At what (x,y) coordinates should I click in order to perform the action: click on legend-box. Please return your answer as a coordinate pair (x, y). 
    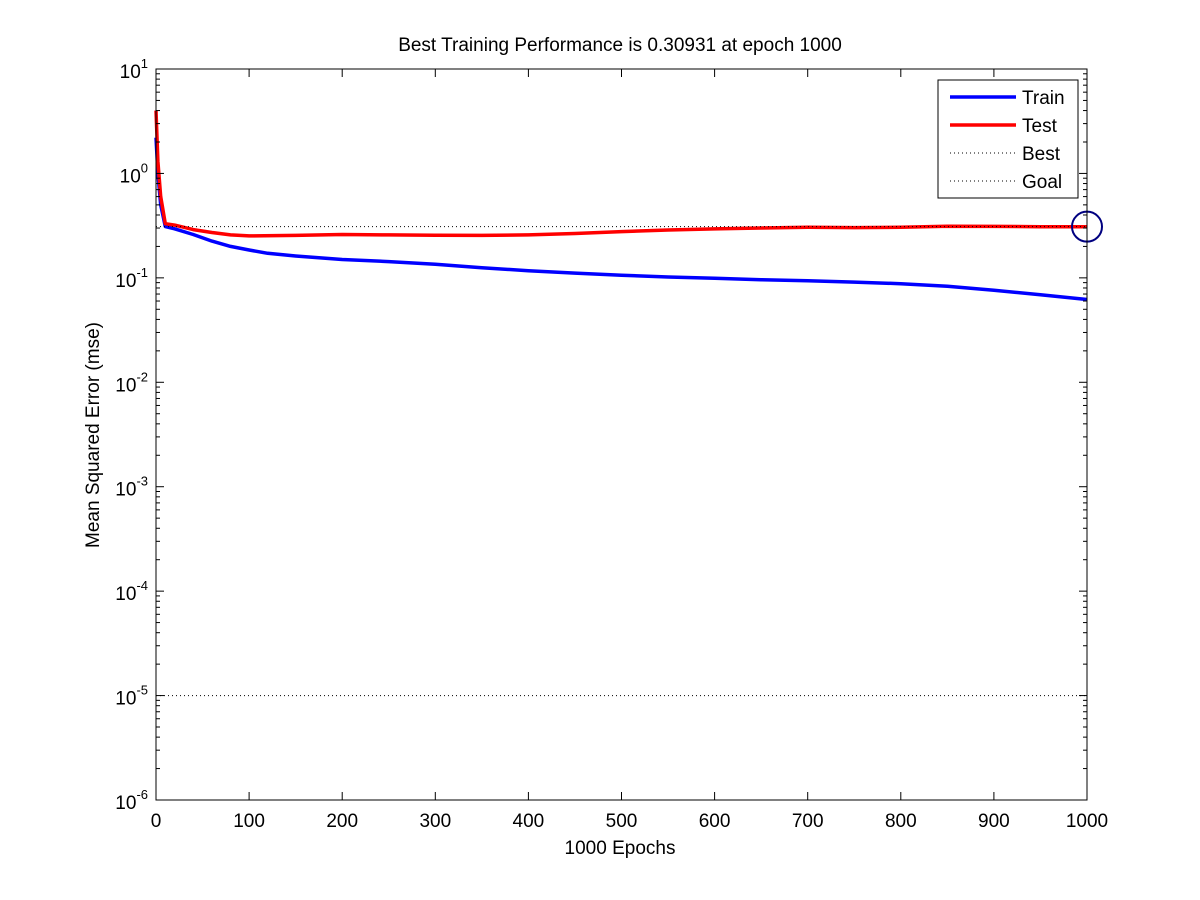
    Looking at the image, I should click on (1008, 139).